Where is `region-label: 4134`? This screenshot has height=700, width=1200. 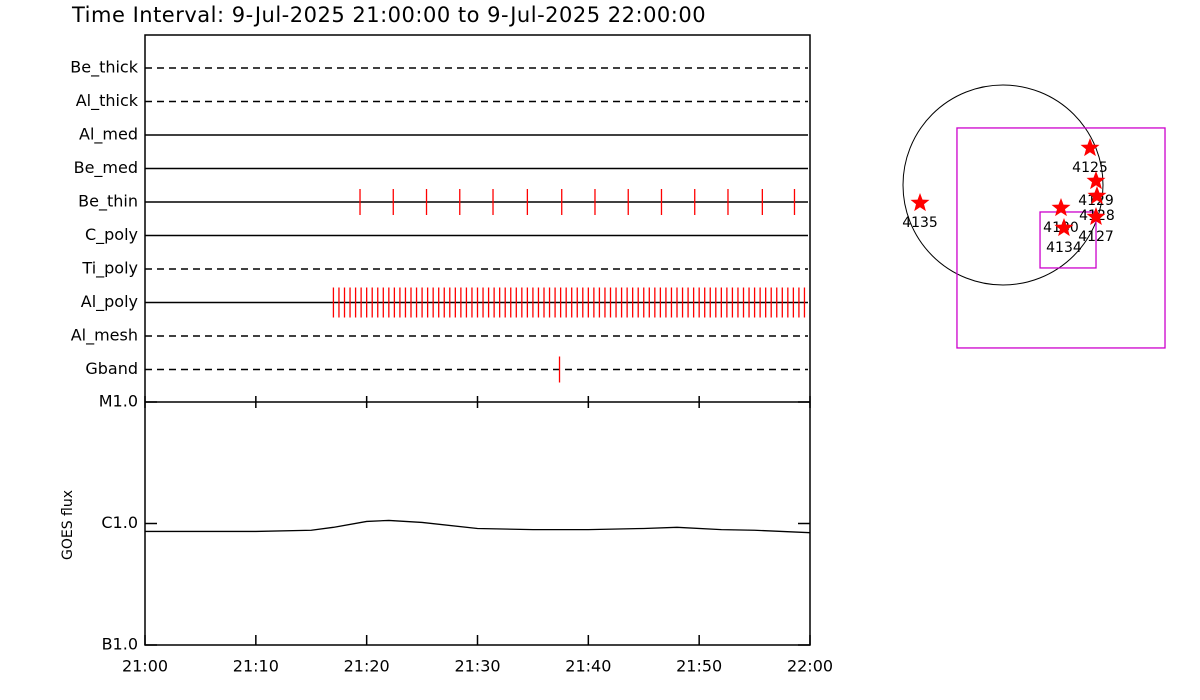 region-label: 4134 is located at coordinates (1064, 248).